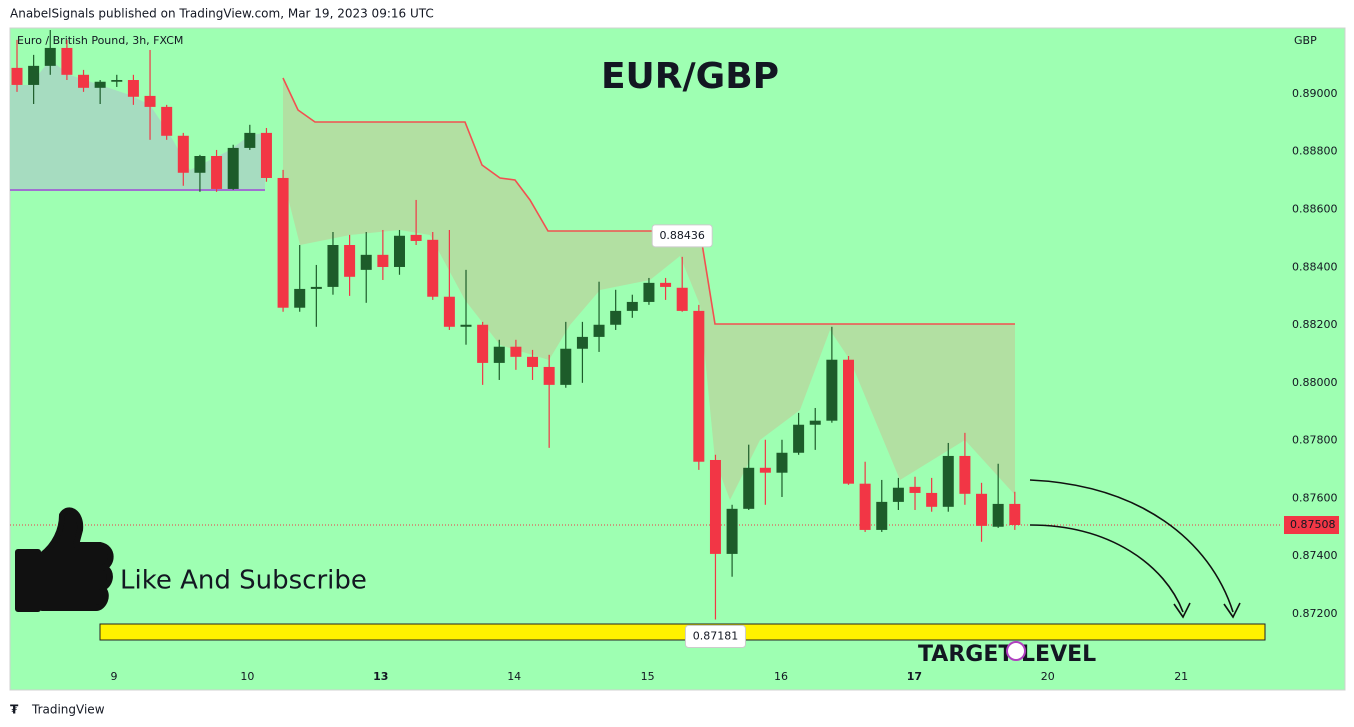  Describe the element at coordinates (100, 40) in the screenshot. I see `symbol: Euro / British Pound, 3h, FXCM` at that location.